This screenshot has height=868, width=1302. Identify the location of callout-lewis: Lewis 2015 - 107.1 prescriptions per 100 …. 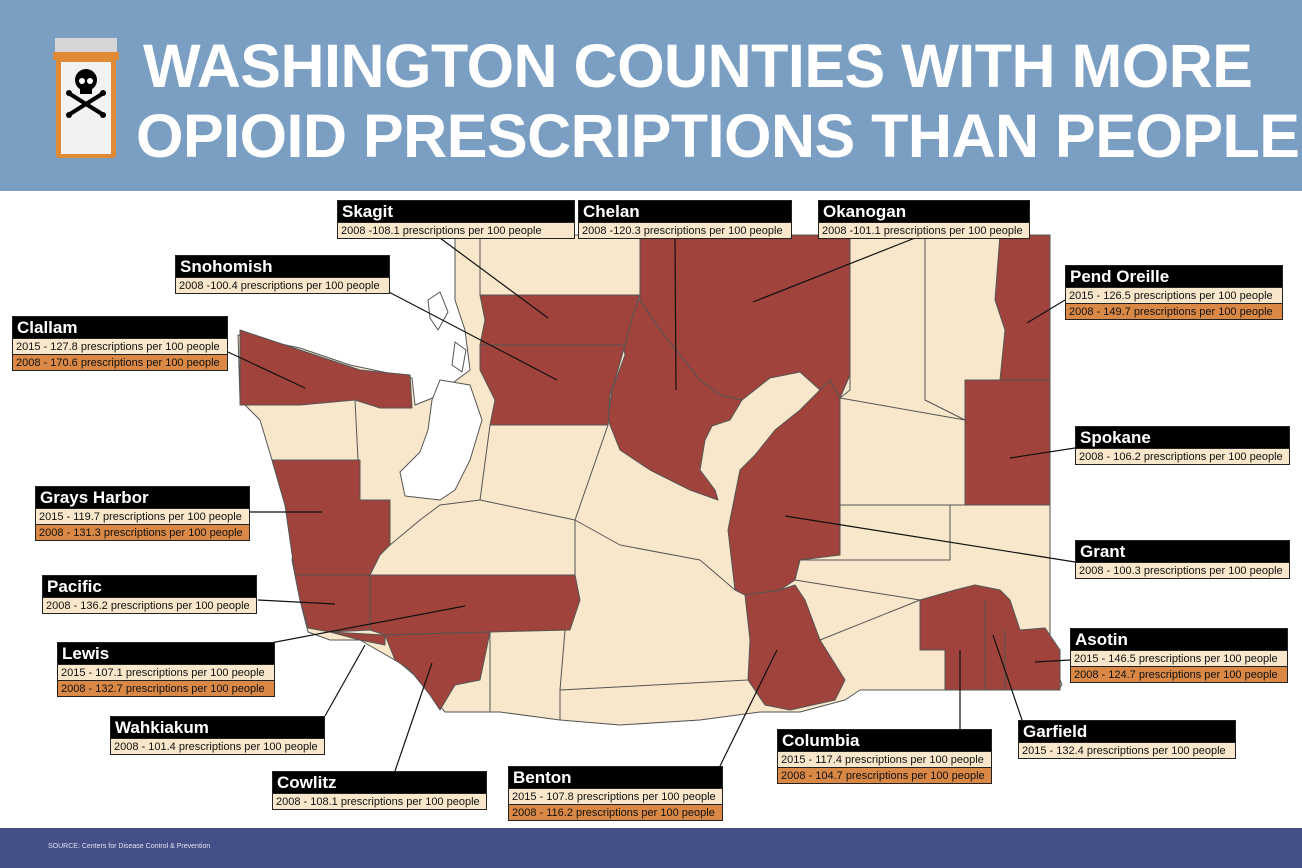
(166, 669).